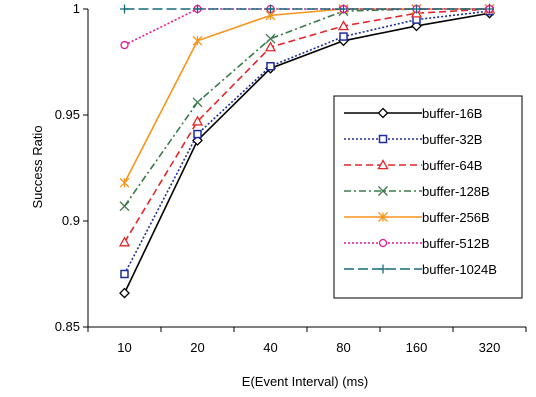  I want to click on legend-label: buffer-256B, so click(456, 217).